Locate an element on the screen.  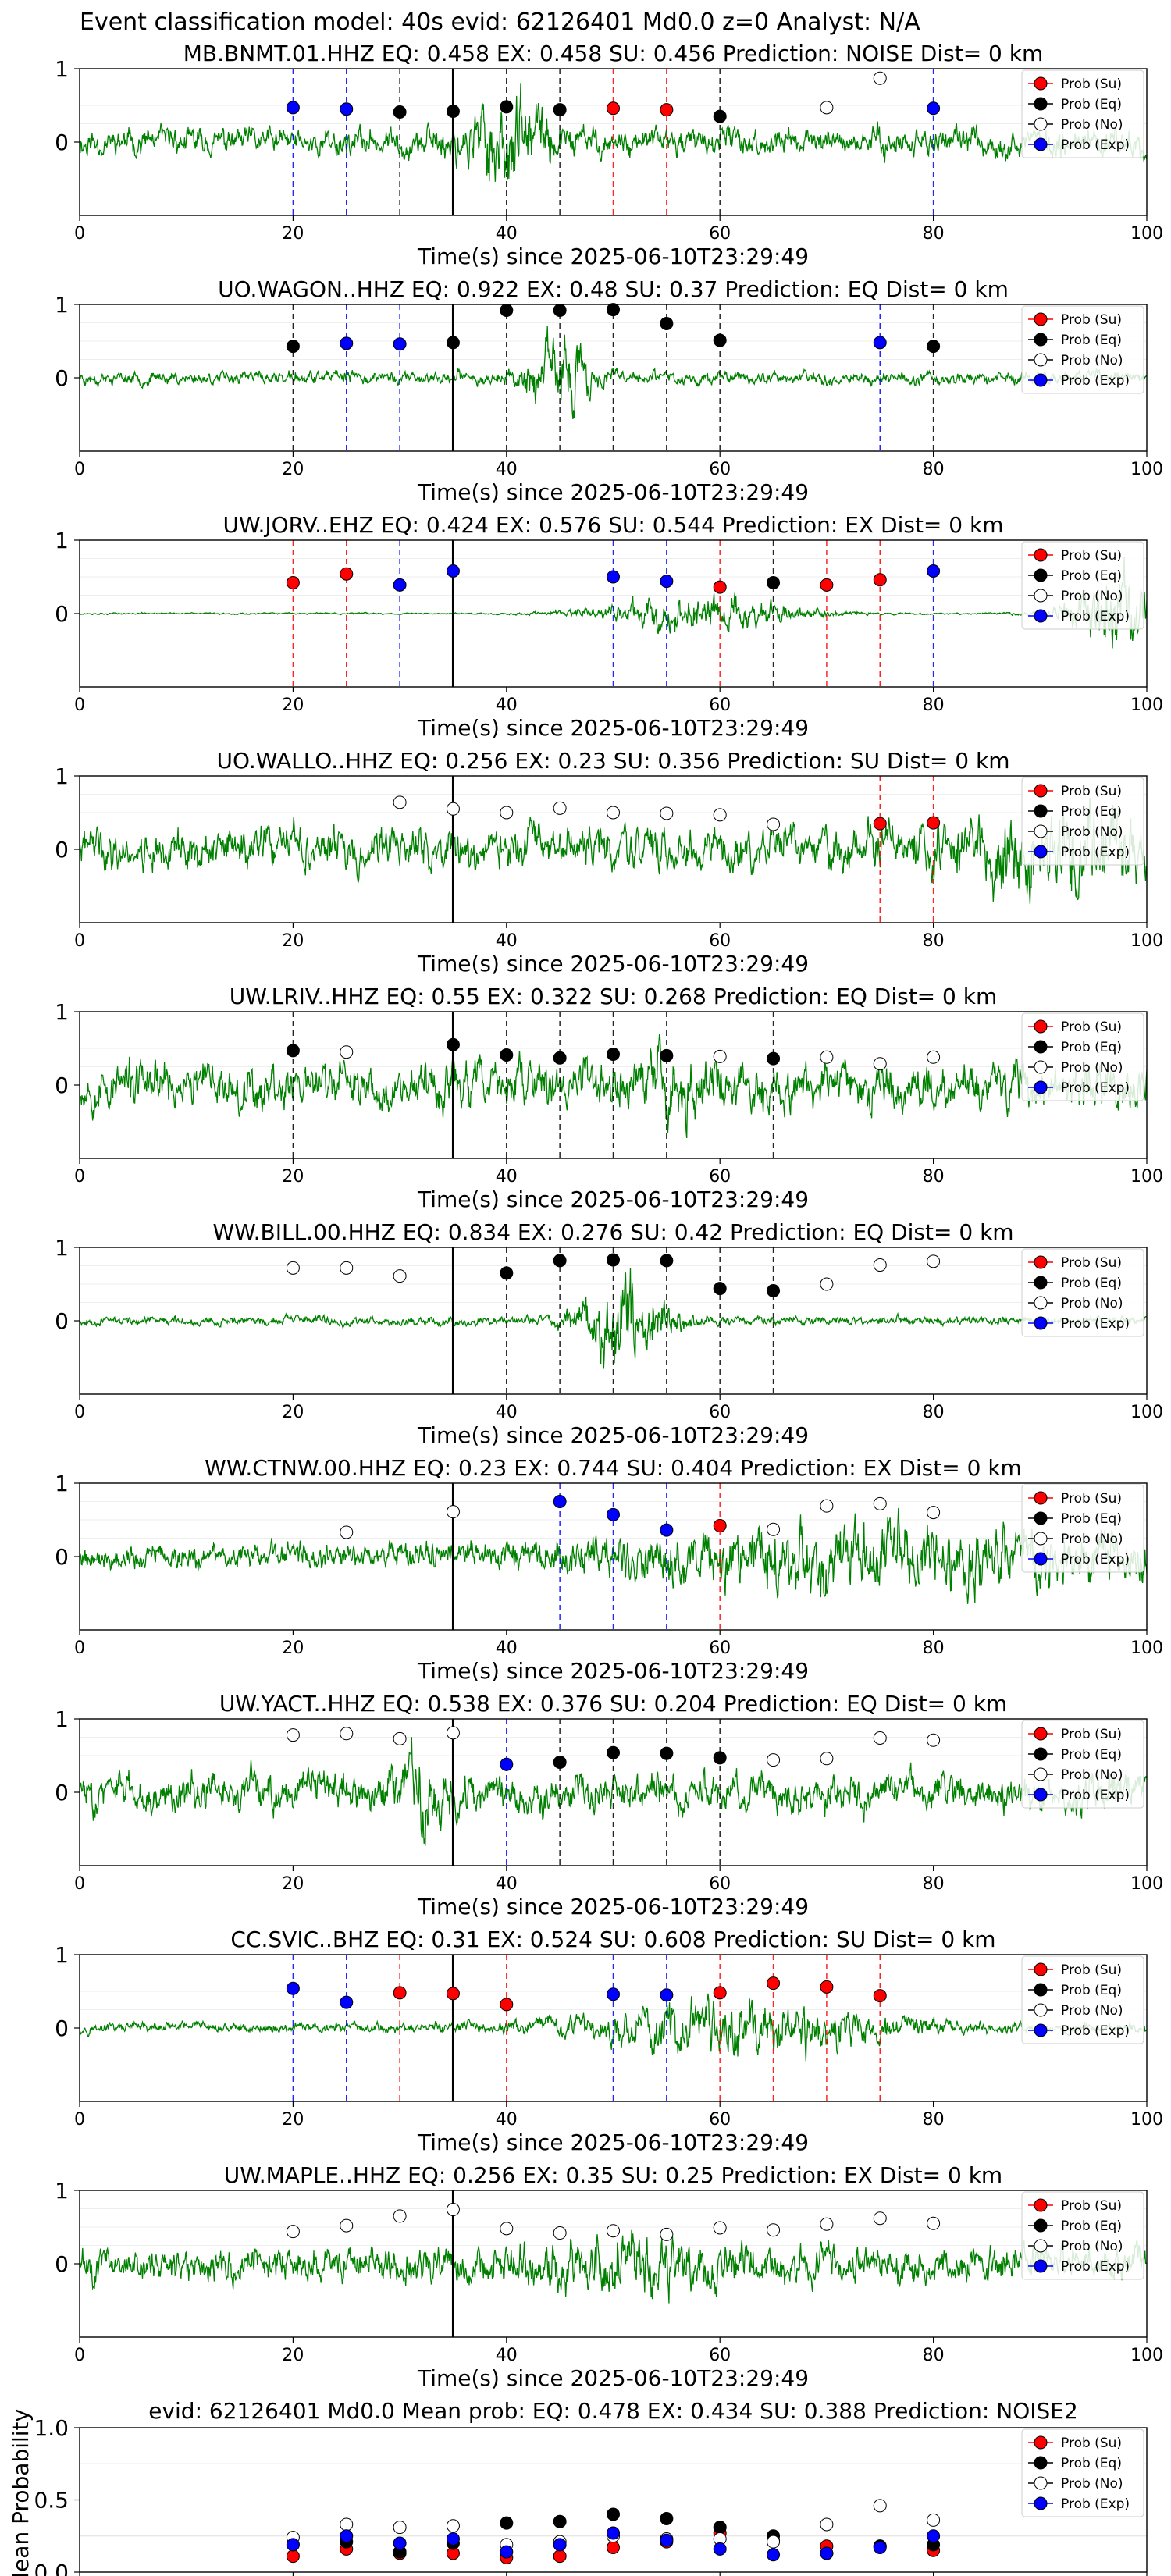
legend-marker-exp is located at coordinates (1041, 2030).